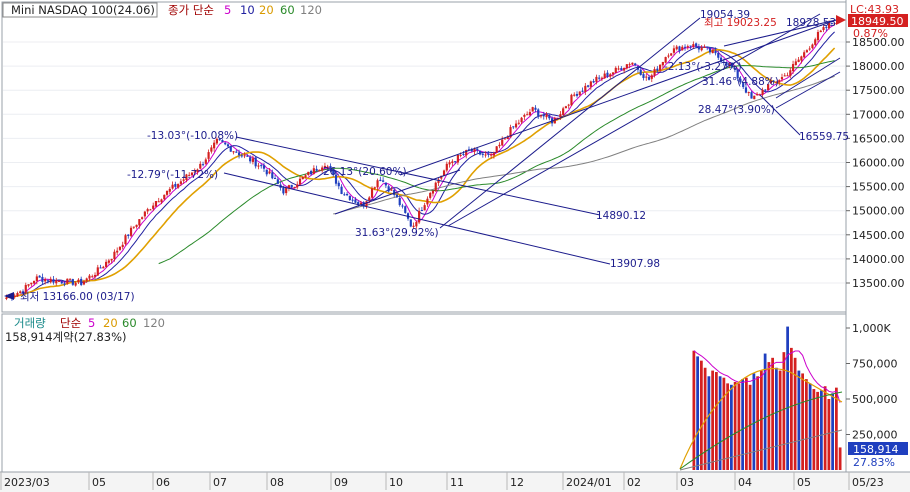 This screenshot has height=492, width=910. I want to click on date-tick-label: 12, so click(517, 482).